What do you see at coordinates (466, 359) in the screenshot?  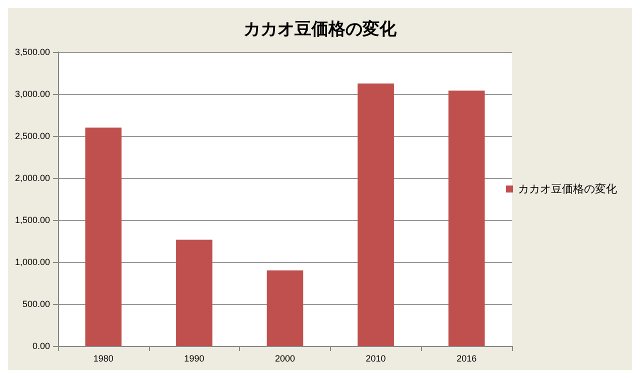 I see `x-tick-label: 2016` at bounding box center [466, 359].